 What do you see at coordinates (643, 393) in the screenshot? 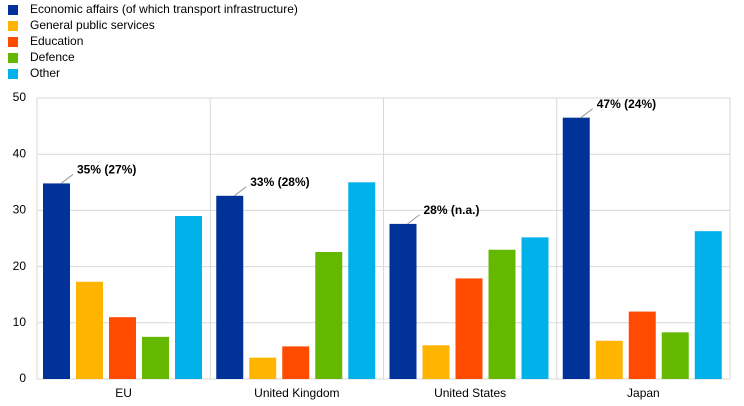
I see `x-tick-label: Japan` at bounding box center [643, 393].